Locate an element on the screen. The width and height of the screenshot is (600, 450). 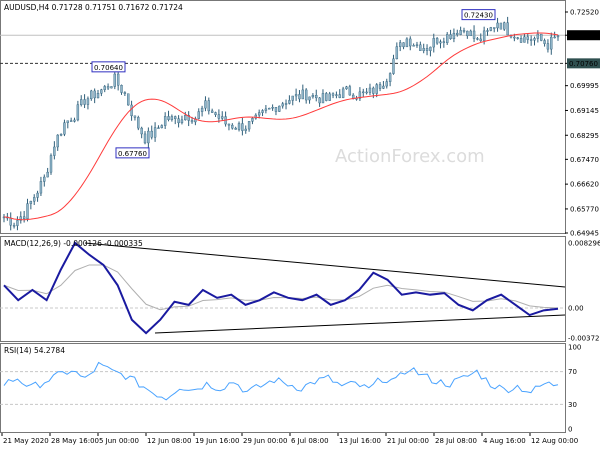
price-axis-label: 0.72520 is located at coordinates (584, 13).